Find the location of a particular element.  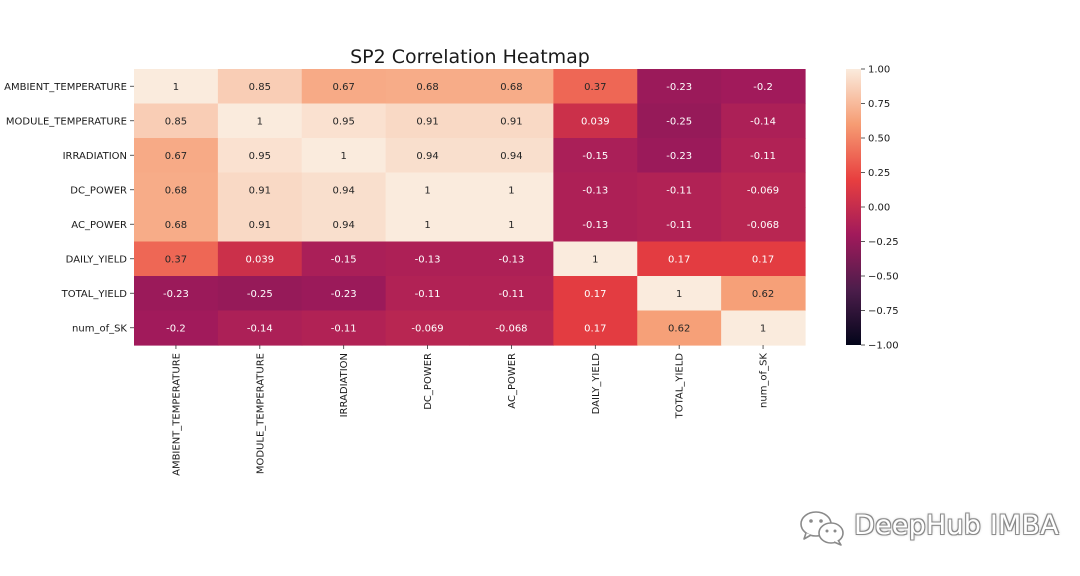

colorbar-tick-label: −0.25 is located at coordinates (883, 242).